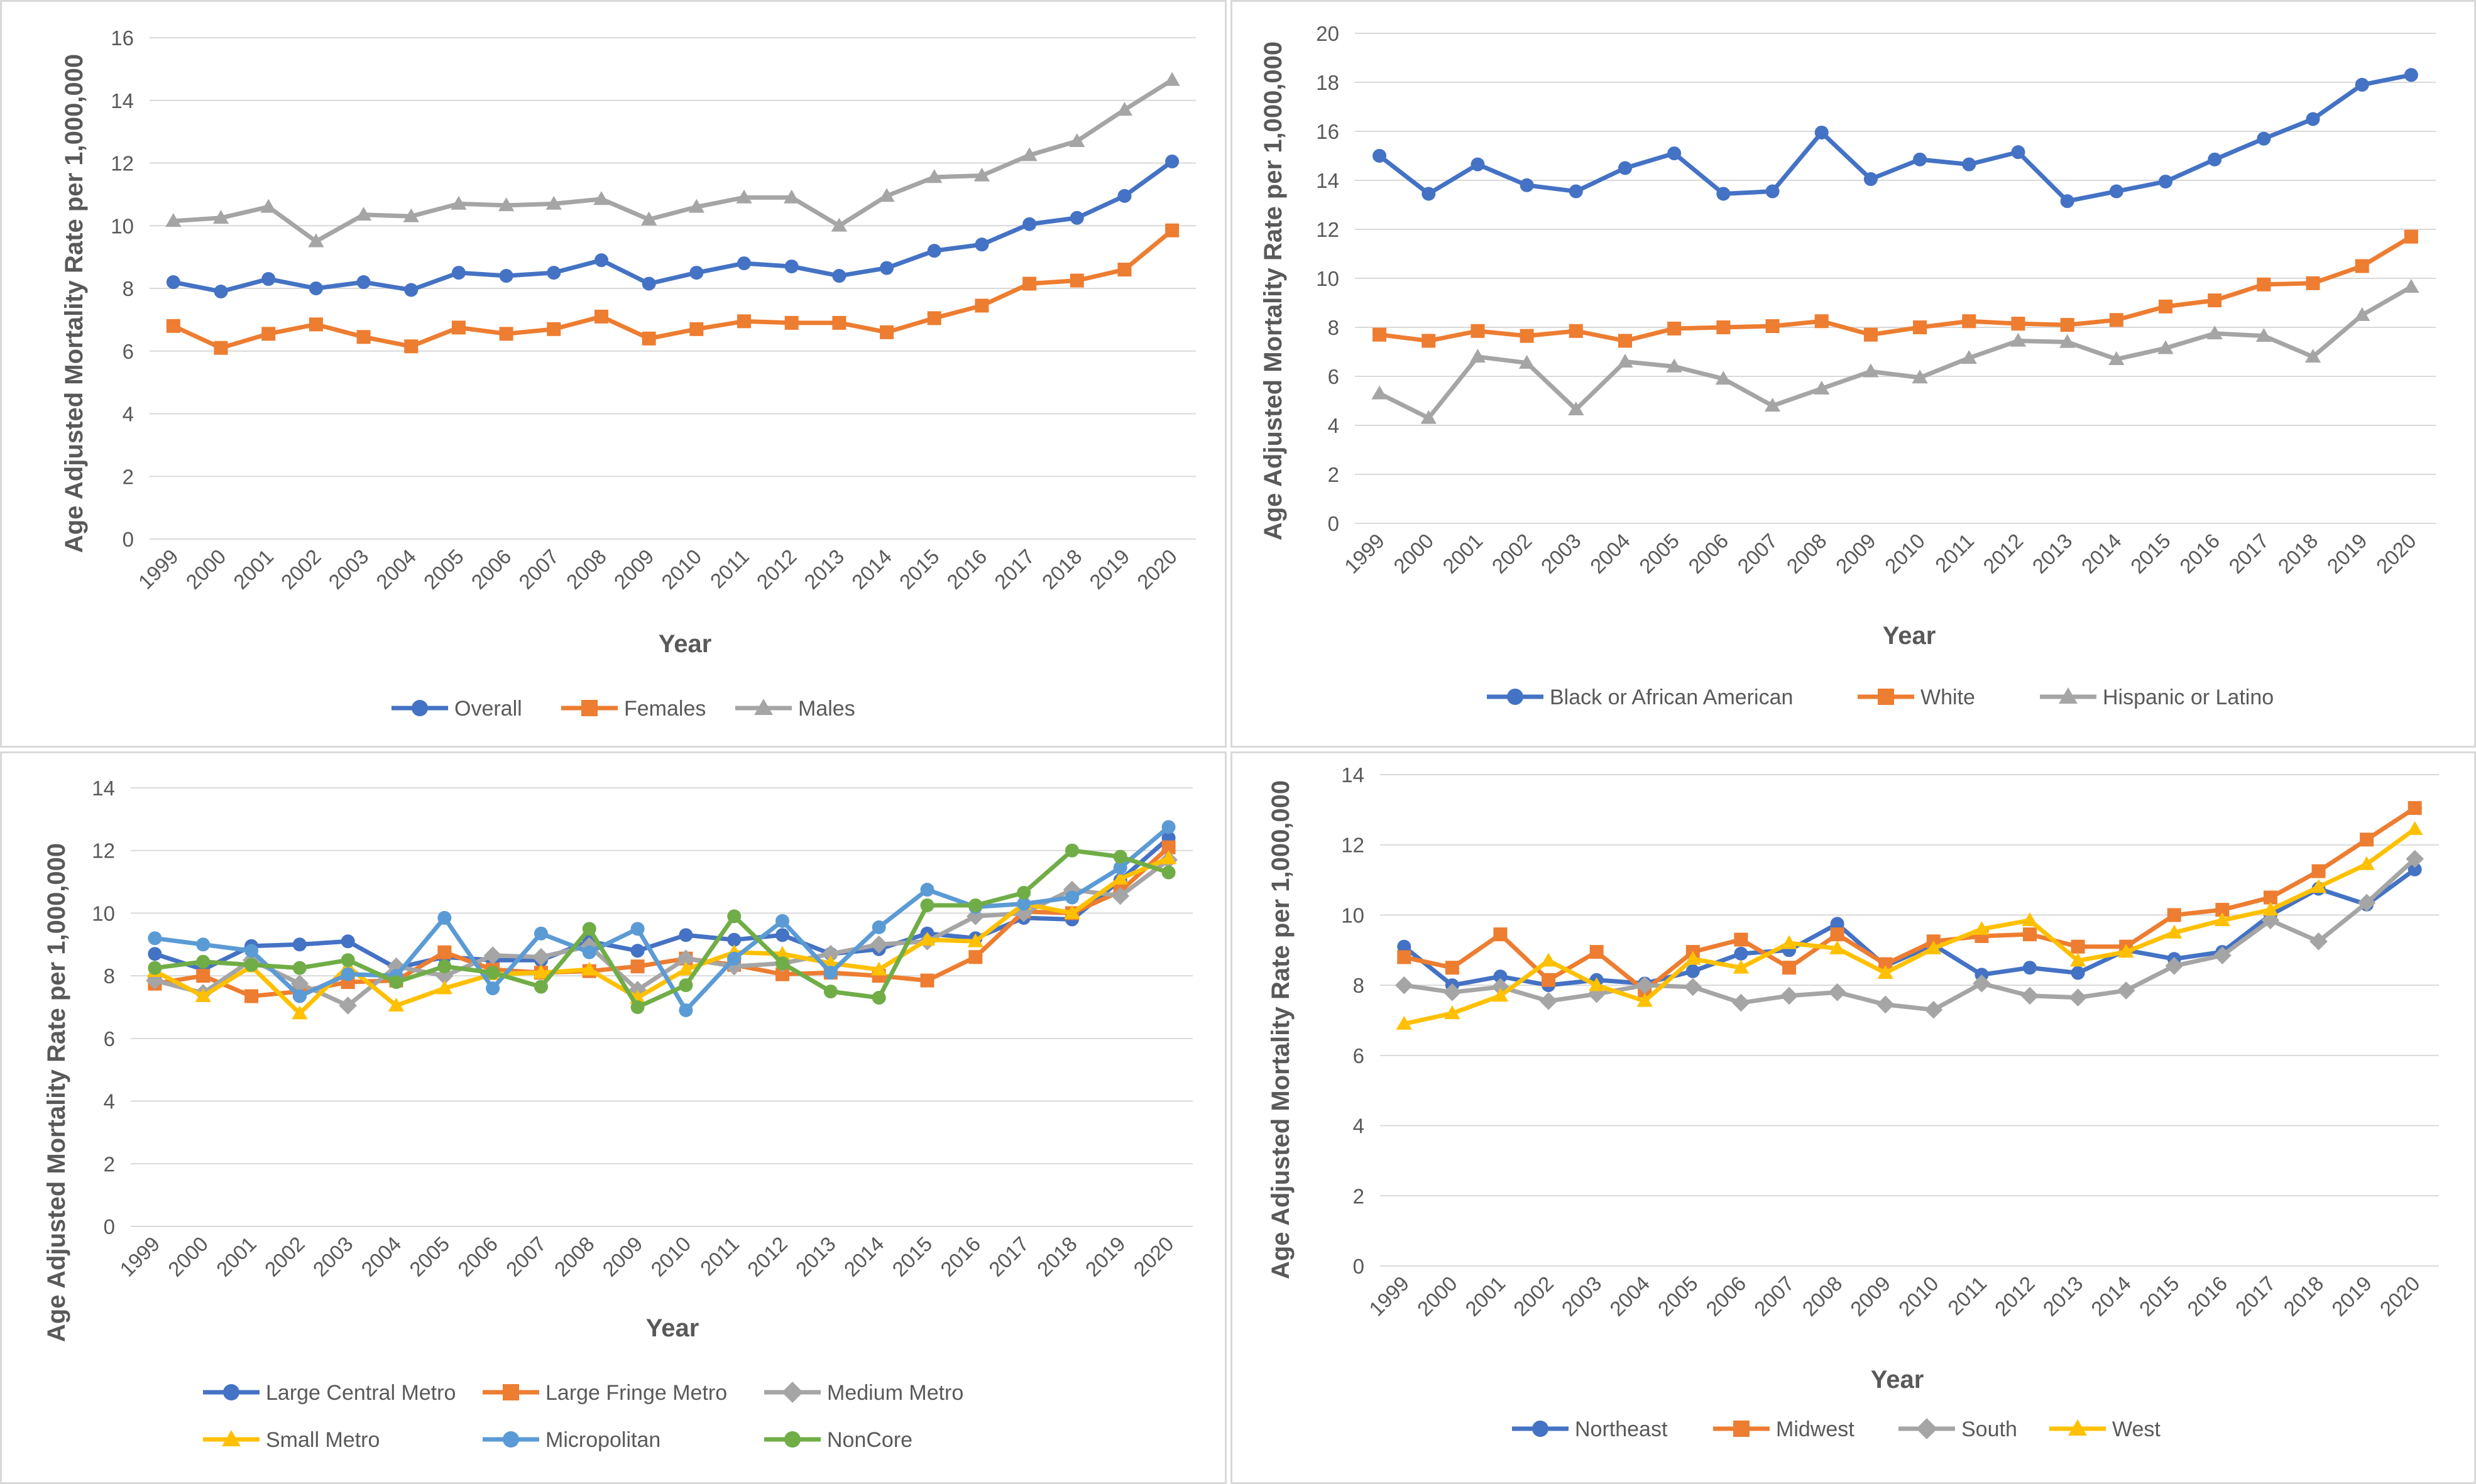  I want to click on x-tick-label: 2006, so click(491, 569).